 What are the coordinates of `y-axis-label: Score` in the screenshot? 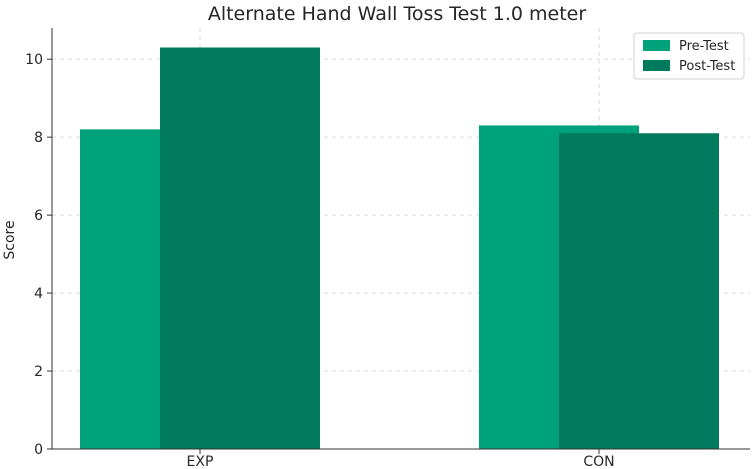 It's located at (10, 239).